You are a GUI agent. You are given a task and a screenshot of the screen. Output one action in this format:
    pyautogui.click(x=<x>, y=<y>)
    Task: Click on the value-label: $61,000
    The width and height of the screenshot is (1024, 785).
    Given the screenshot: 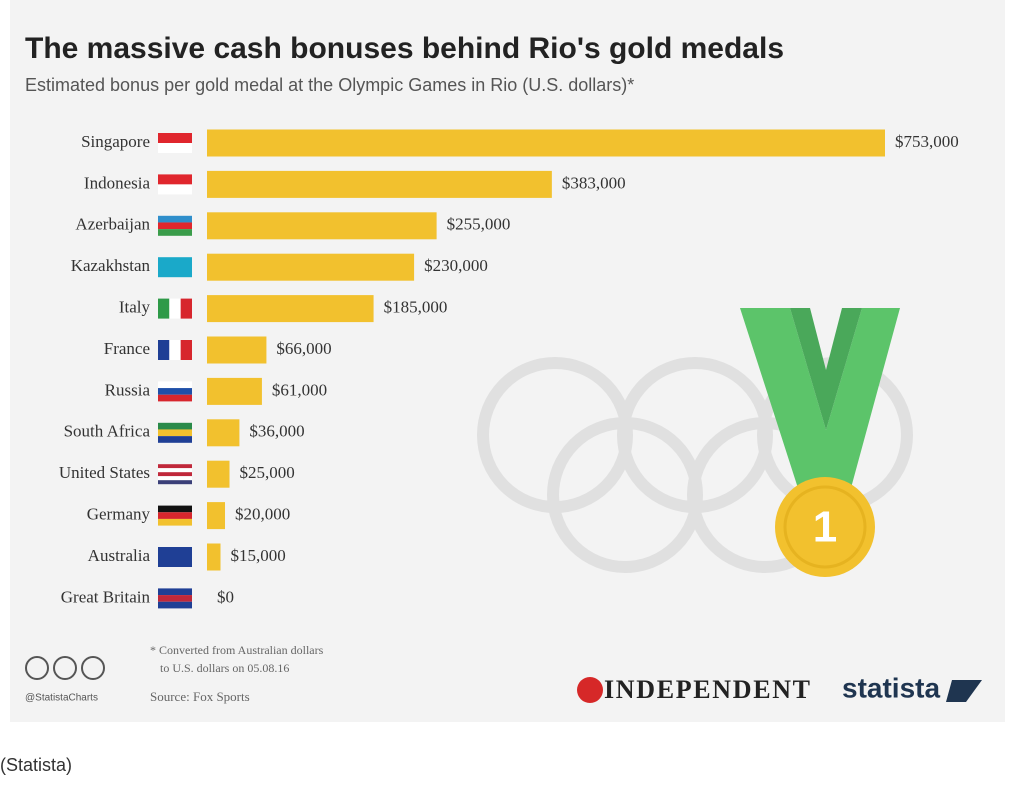 What is the action you would take?
    pyautogui.click(x=299, y=389)
    